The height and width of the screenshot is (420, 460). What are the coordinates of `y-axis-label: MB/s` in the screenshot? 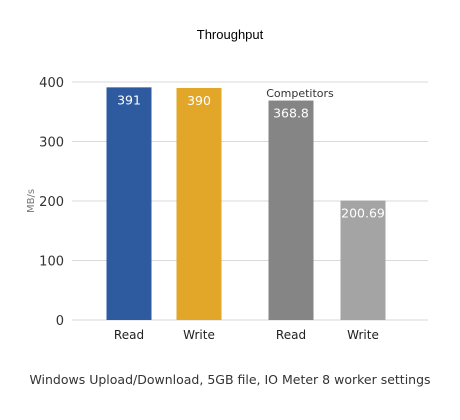 It's located at (31, 201).